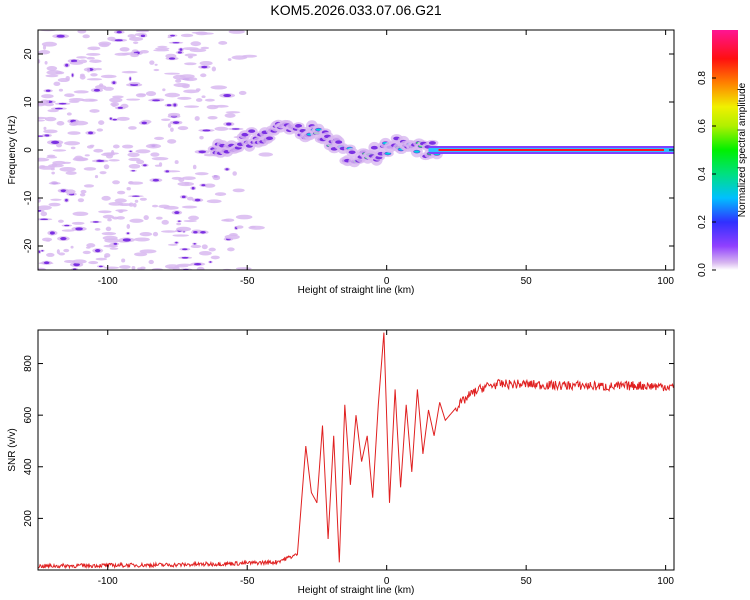 The image size is (750, 600). What do you see at coordinates (28, 245) in the screenshot?
I see `y-tick-label: -20` at bounding box center [28, 245].